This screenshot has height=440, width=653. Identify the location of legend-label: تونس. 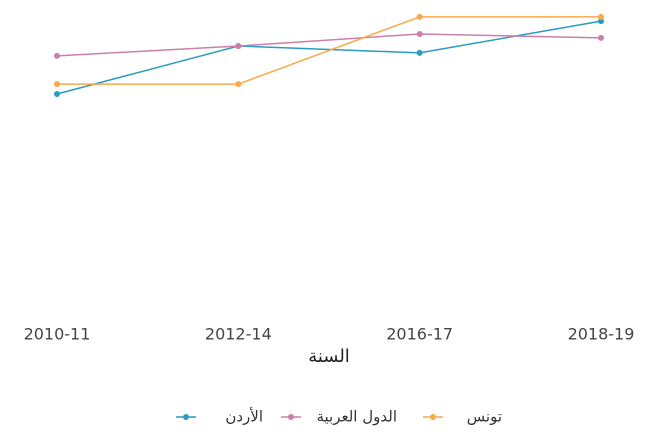
(484, 417).